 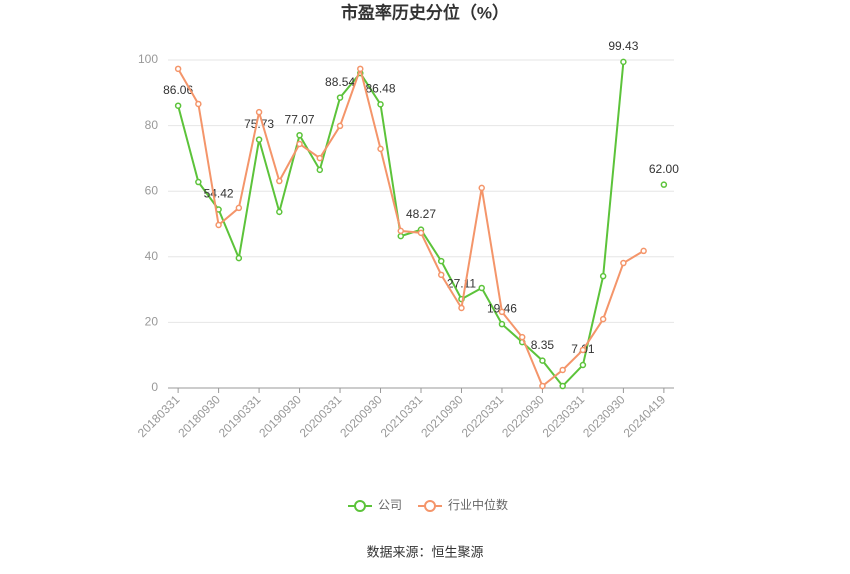 I want to click on data-label: 54.42, so click(x=219, y=194).